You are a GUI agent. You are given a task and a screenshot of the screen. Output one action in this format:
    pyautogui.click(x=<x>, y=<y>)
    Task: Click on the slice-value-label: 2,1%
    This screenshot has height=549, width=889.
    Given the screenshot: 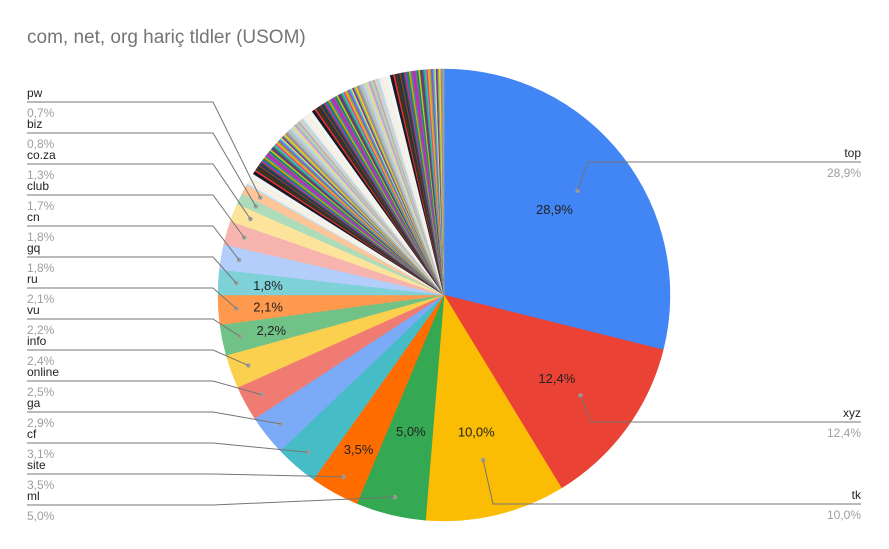 What is the action you would take?
    pyautogui.click(x=268, y=307)
    